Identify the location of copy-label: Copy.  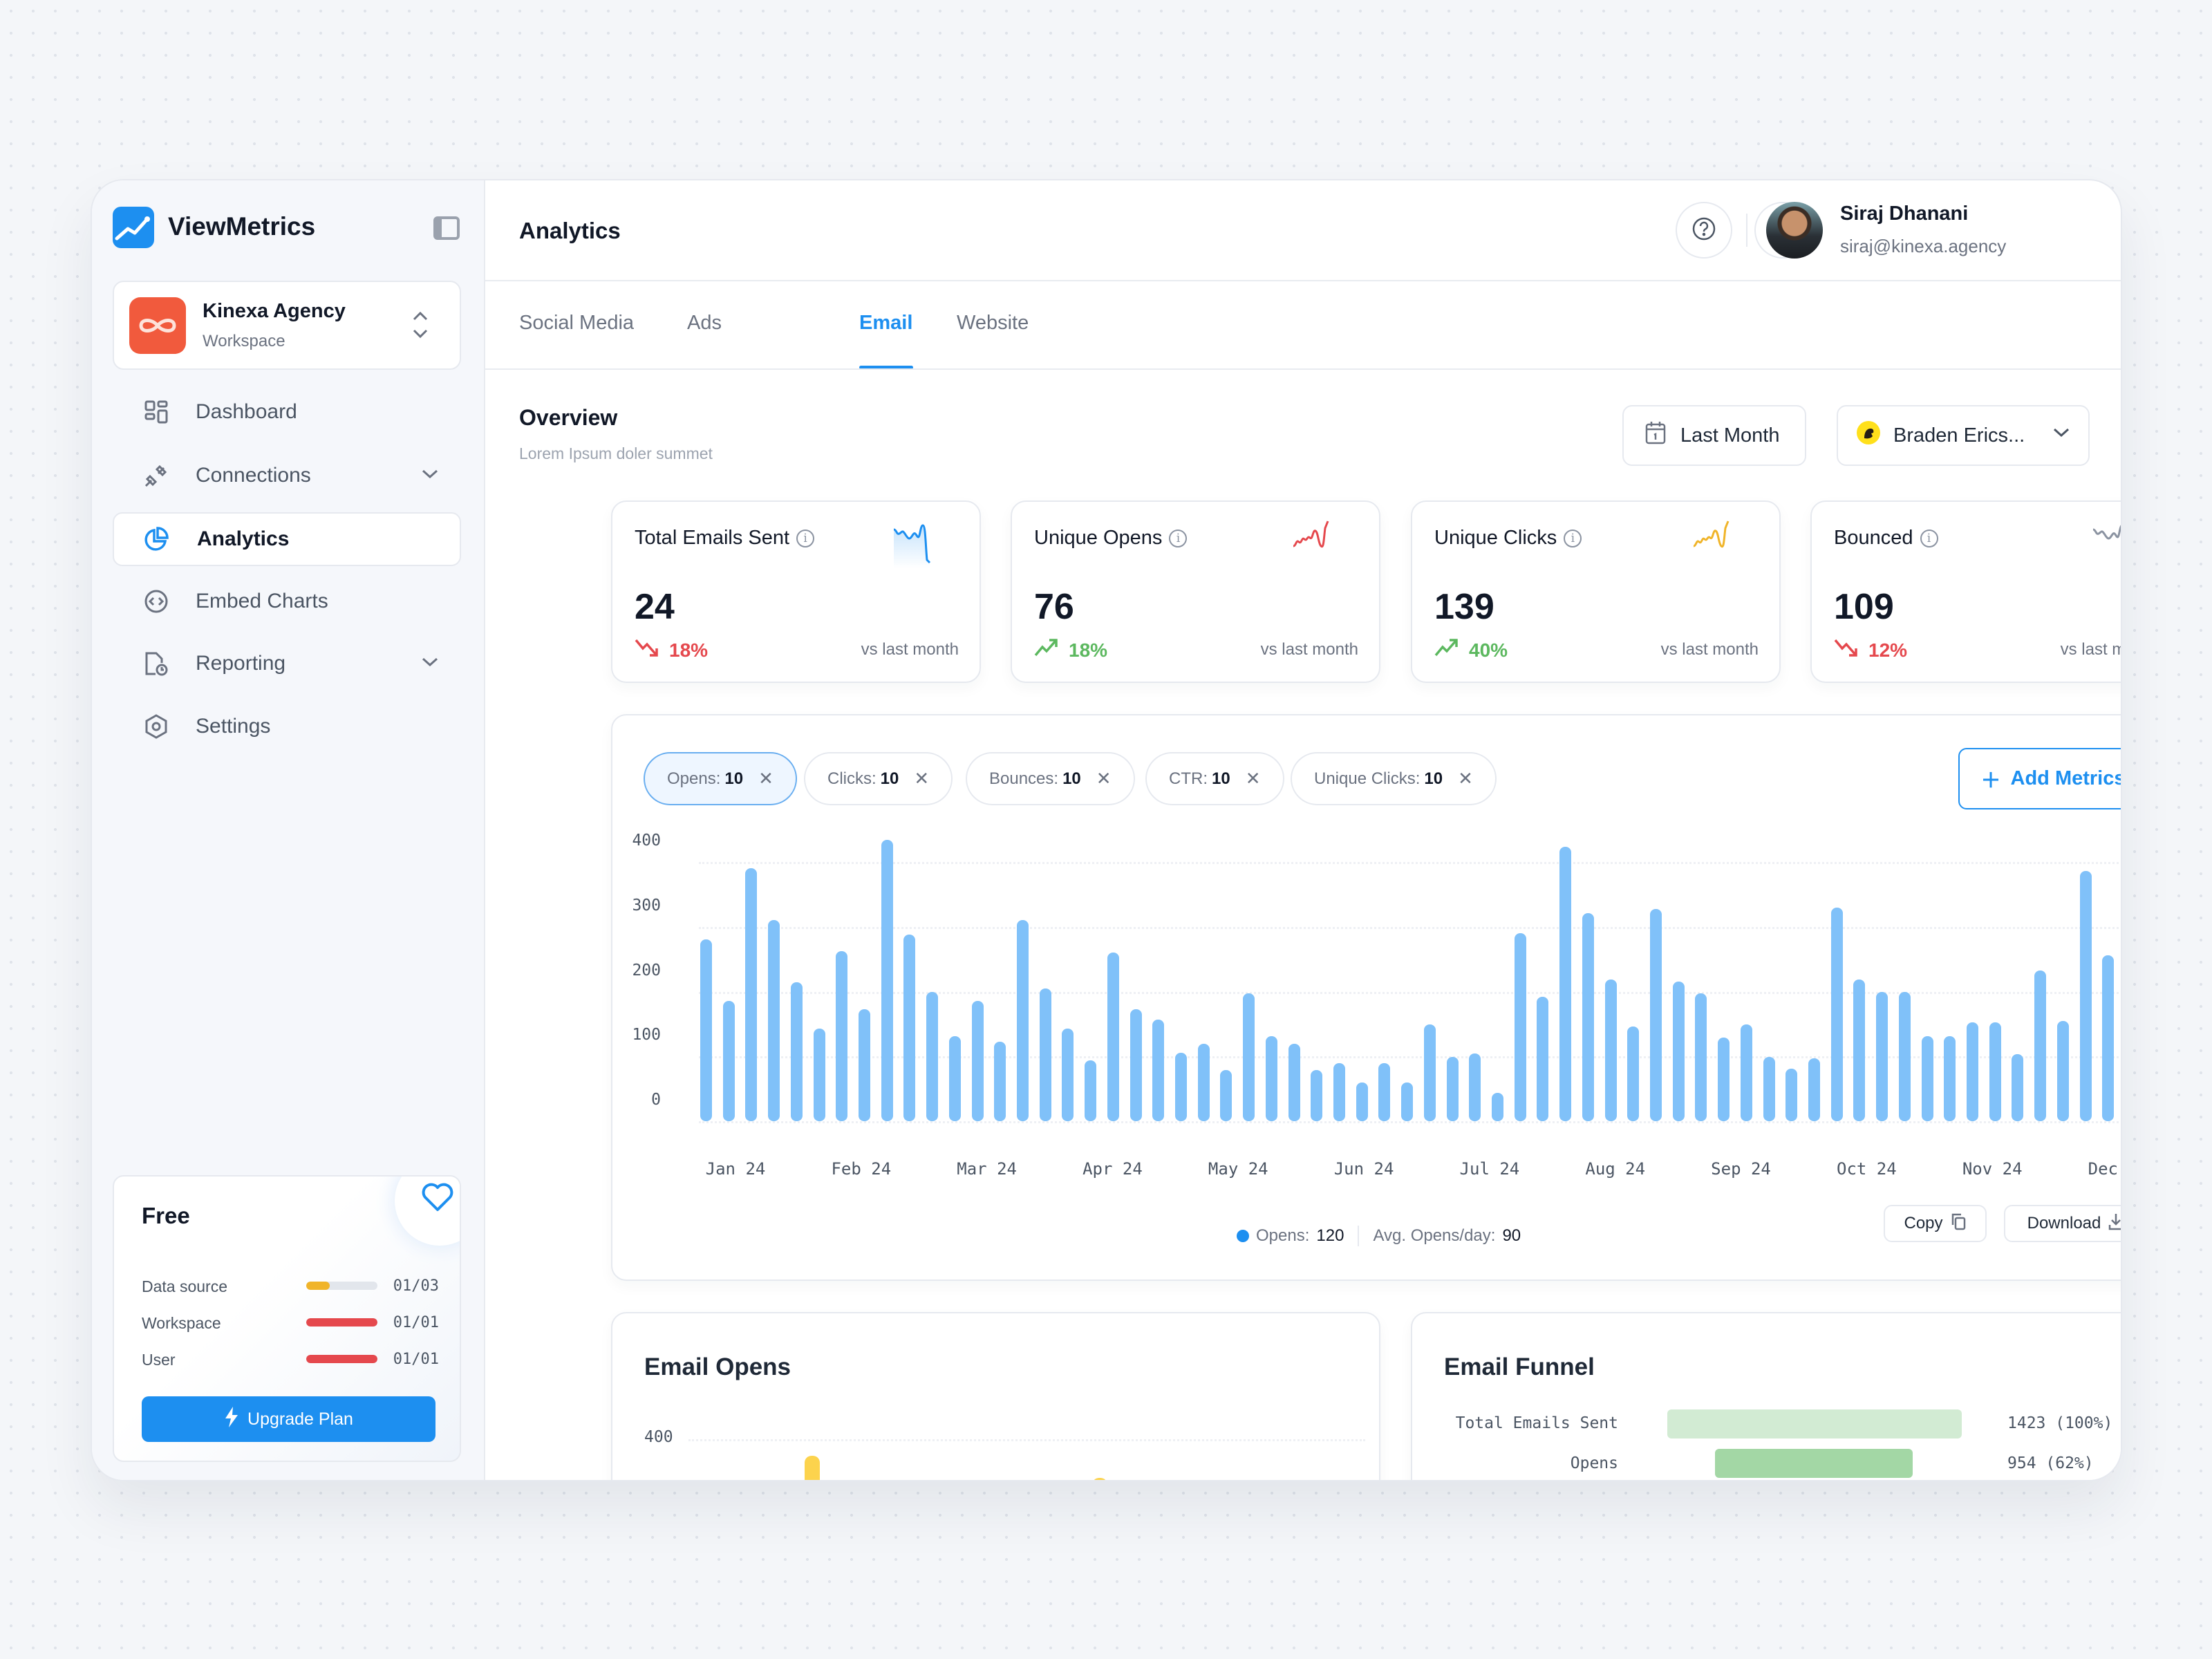
(1924, 1223).